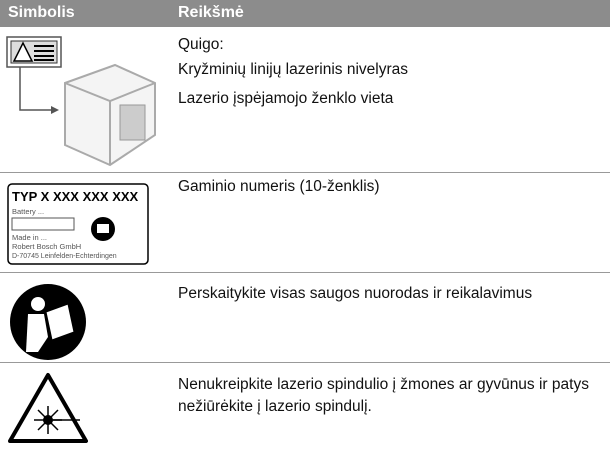 The width and height of the screenshot is (610, 461). I want to click on read-manual-icon, so click(48, 322).